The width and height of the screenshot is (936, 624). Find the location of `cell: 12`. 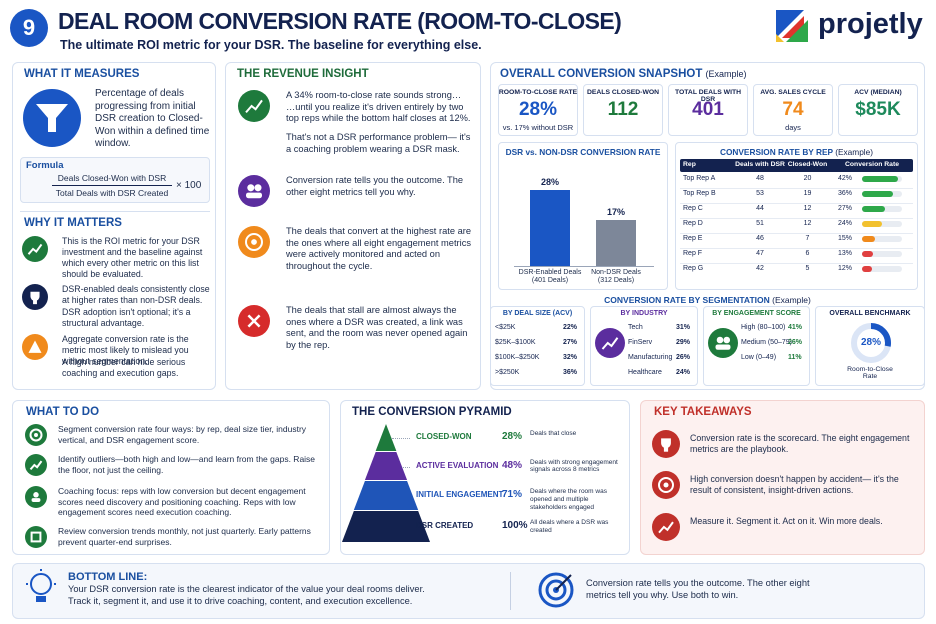

cell: 12 is located at coordinates (807, 223).